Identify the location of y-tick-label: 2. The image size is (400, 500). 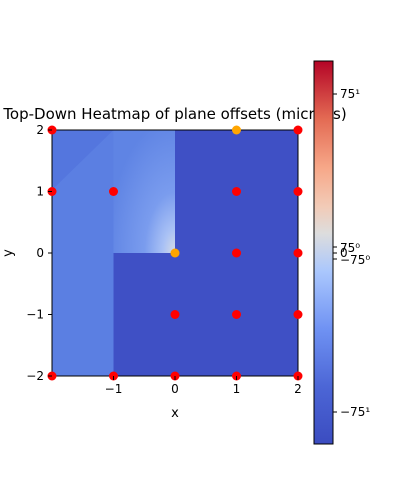
(40, 130).